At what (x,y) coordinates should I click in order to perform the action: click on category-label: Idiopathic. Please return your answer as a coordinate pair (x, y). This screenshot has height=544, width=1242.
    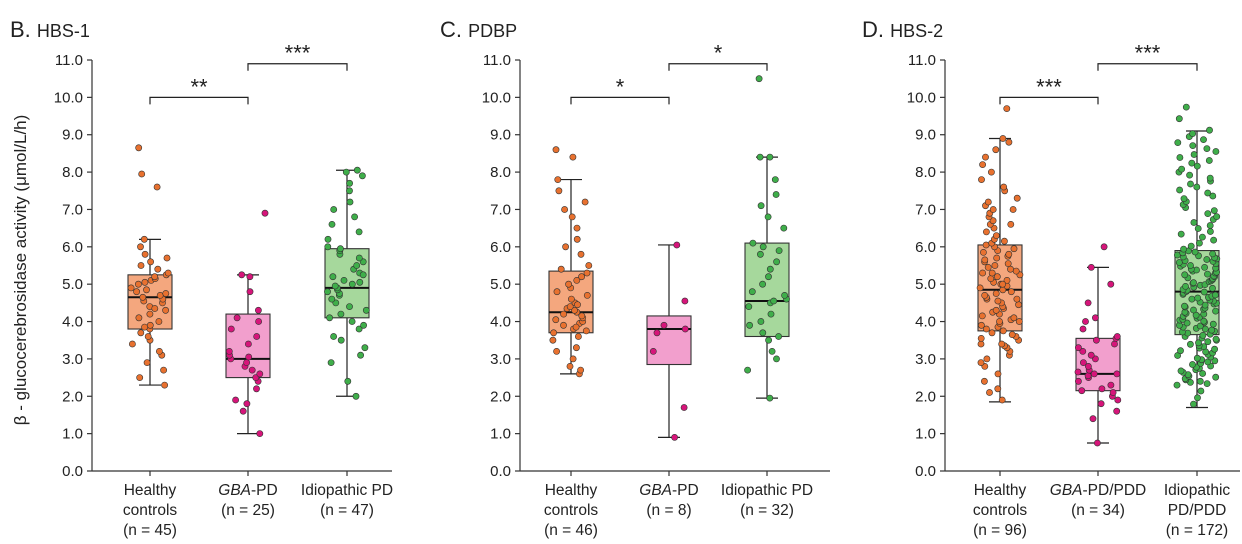
    Looking at the image, I should click on (1197, 490).